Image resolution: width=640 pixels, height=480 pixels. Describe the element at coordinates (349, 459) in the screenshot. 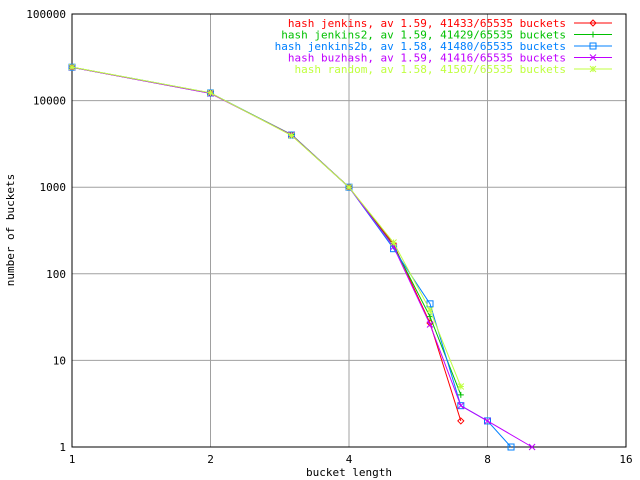

I see `x-tick-label: 4` at that location.